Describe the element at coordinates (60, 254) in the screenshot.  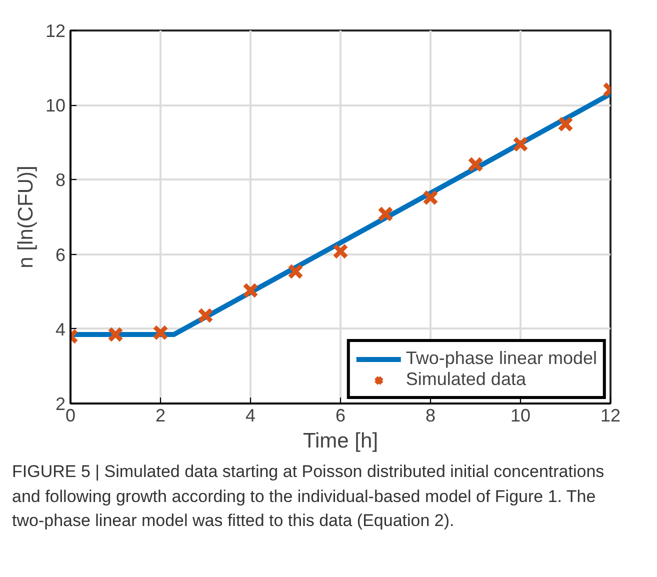
I see `y-tick-label: 6` at that location.